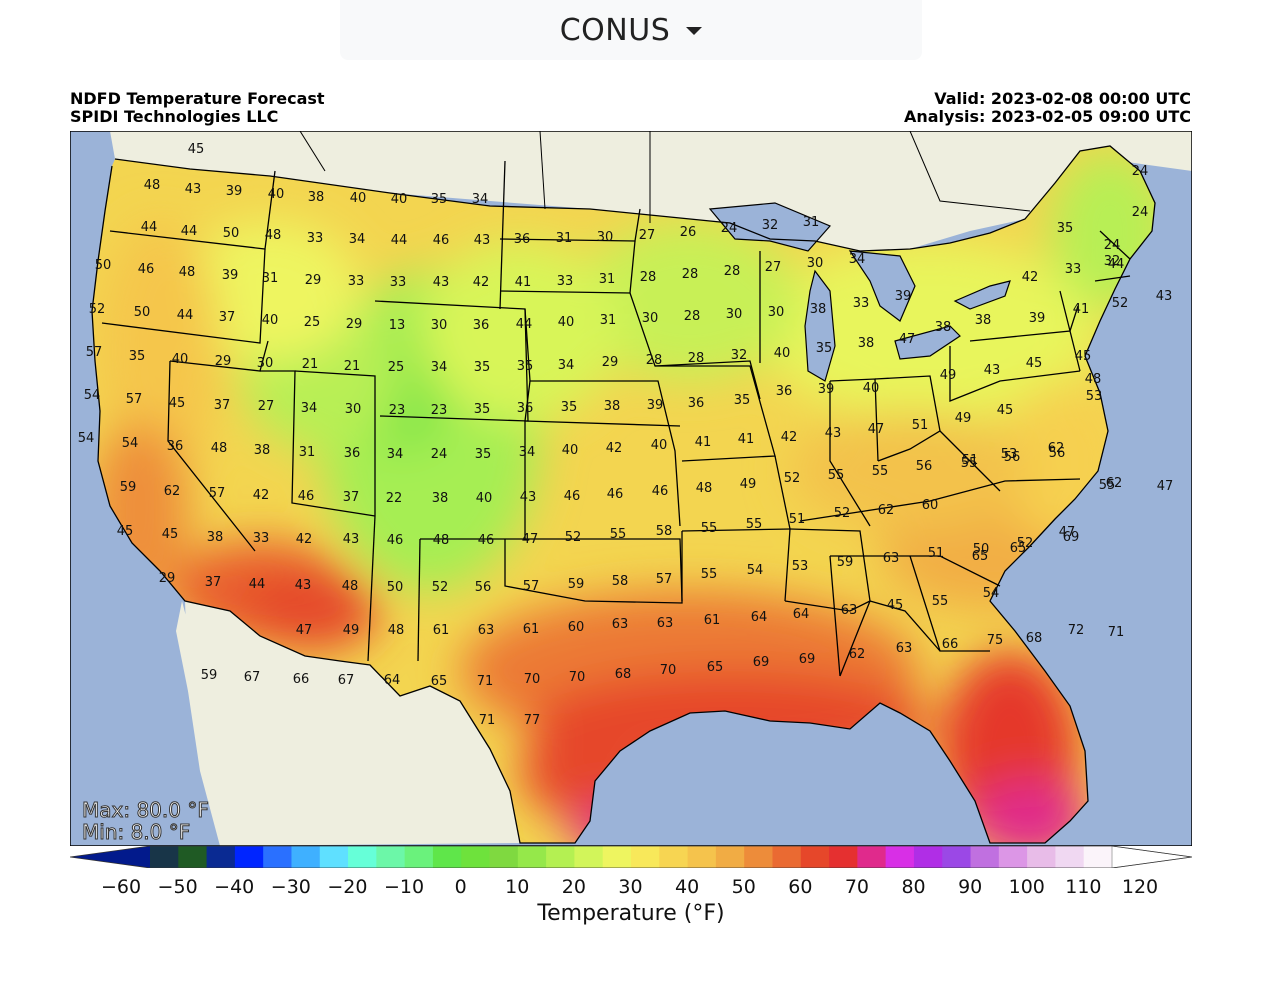 The height and width of the screenshot is (988, 1261). I want to click on station-value: 58, so click(620, 581).